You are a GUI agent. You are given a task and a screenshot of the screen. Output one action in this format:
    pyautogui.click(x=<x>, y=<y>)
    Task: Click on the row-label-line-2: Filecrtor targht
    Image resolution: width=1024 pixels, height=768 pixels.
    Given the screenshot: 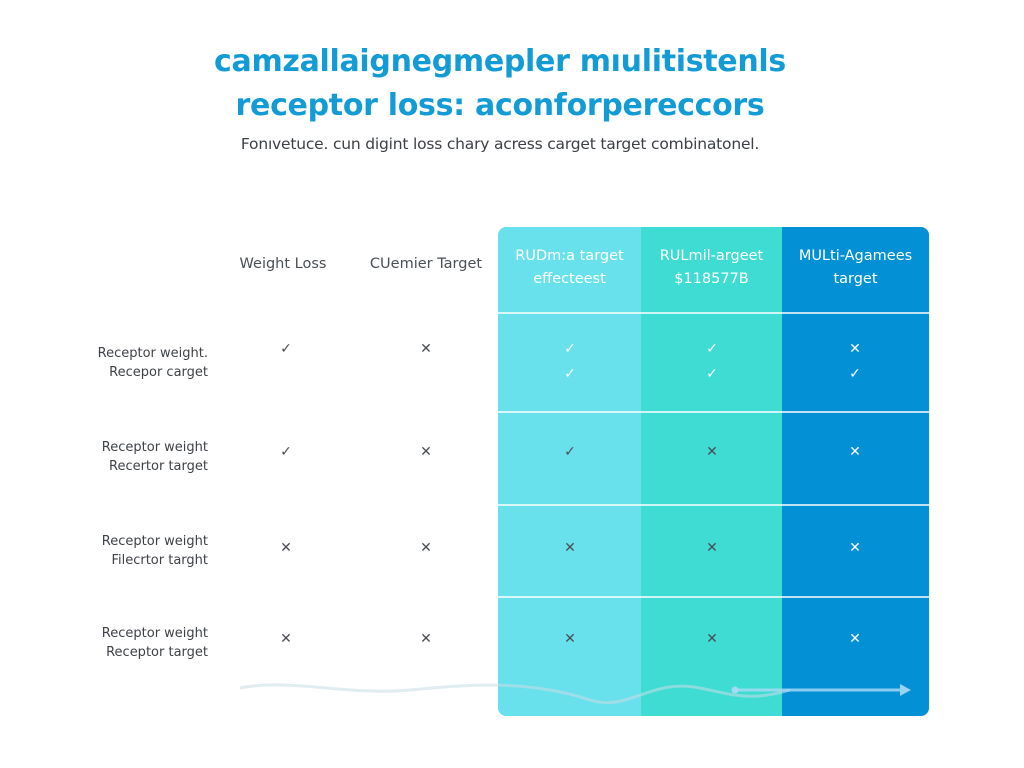 What is the action you would take?
    pyautogui.click(x=159, y=560)
    